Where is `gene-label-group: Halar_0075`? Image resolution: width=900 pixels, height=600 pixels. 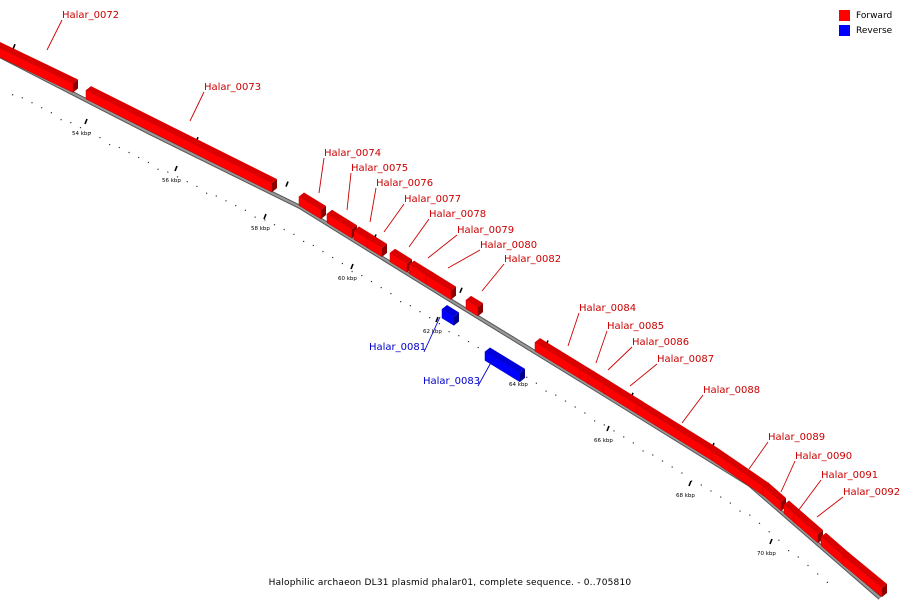 gene-label-group: Halar_0075 is located at coordinates (377, 187).